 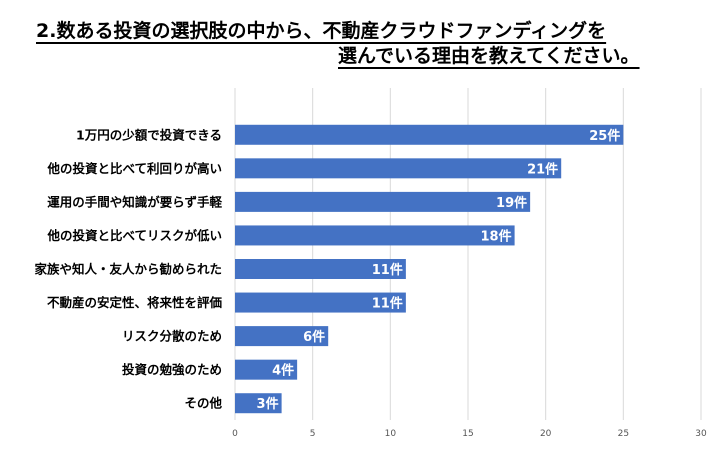 What do you see at coordinates (268, 404) in the screenshot?
I see `data-label: 3件` at bounding box center [268, 404].